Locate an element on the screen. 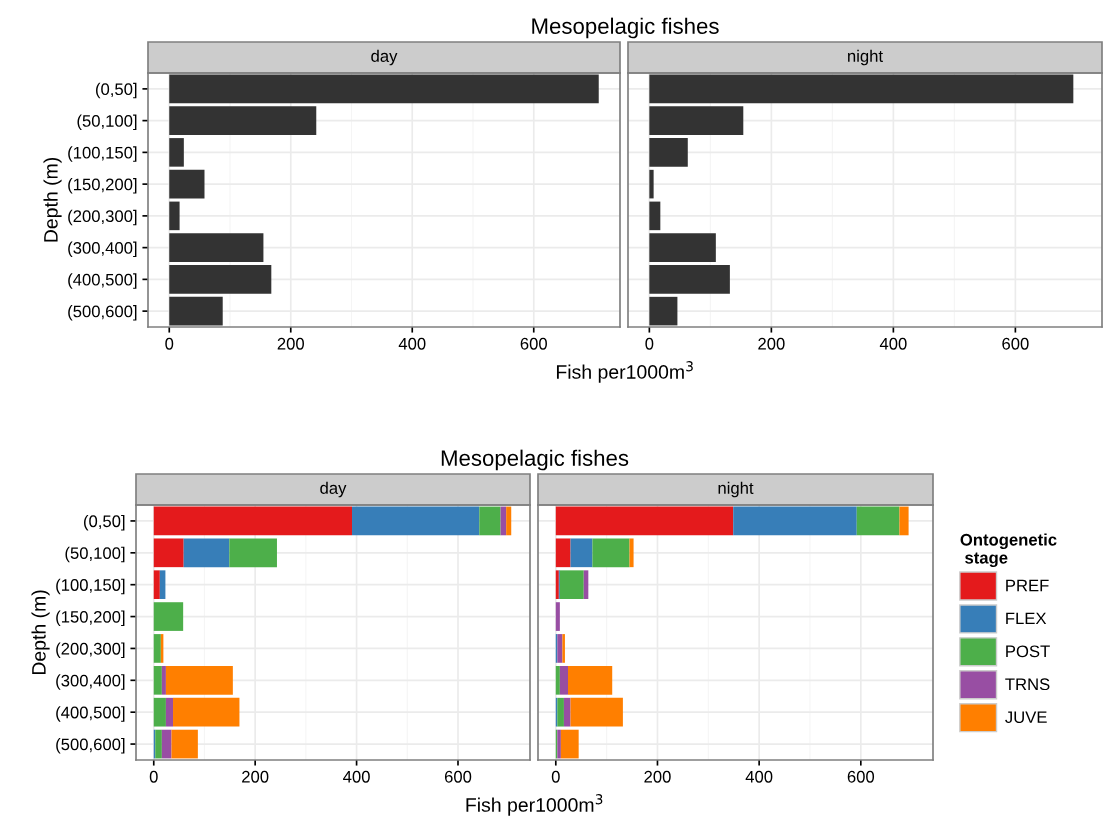 The width and height of the screenshot is (1104, 820). legend-title: Ontogenetic stage is located at coordinates (1008, 550).